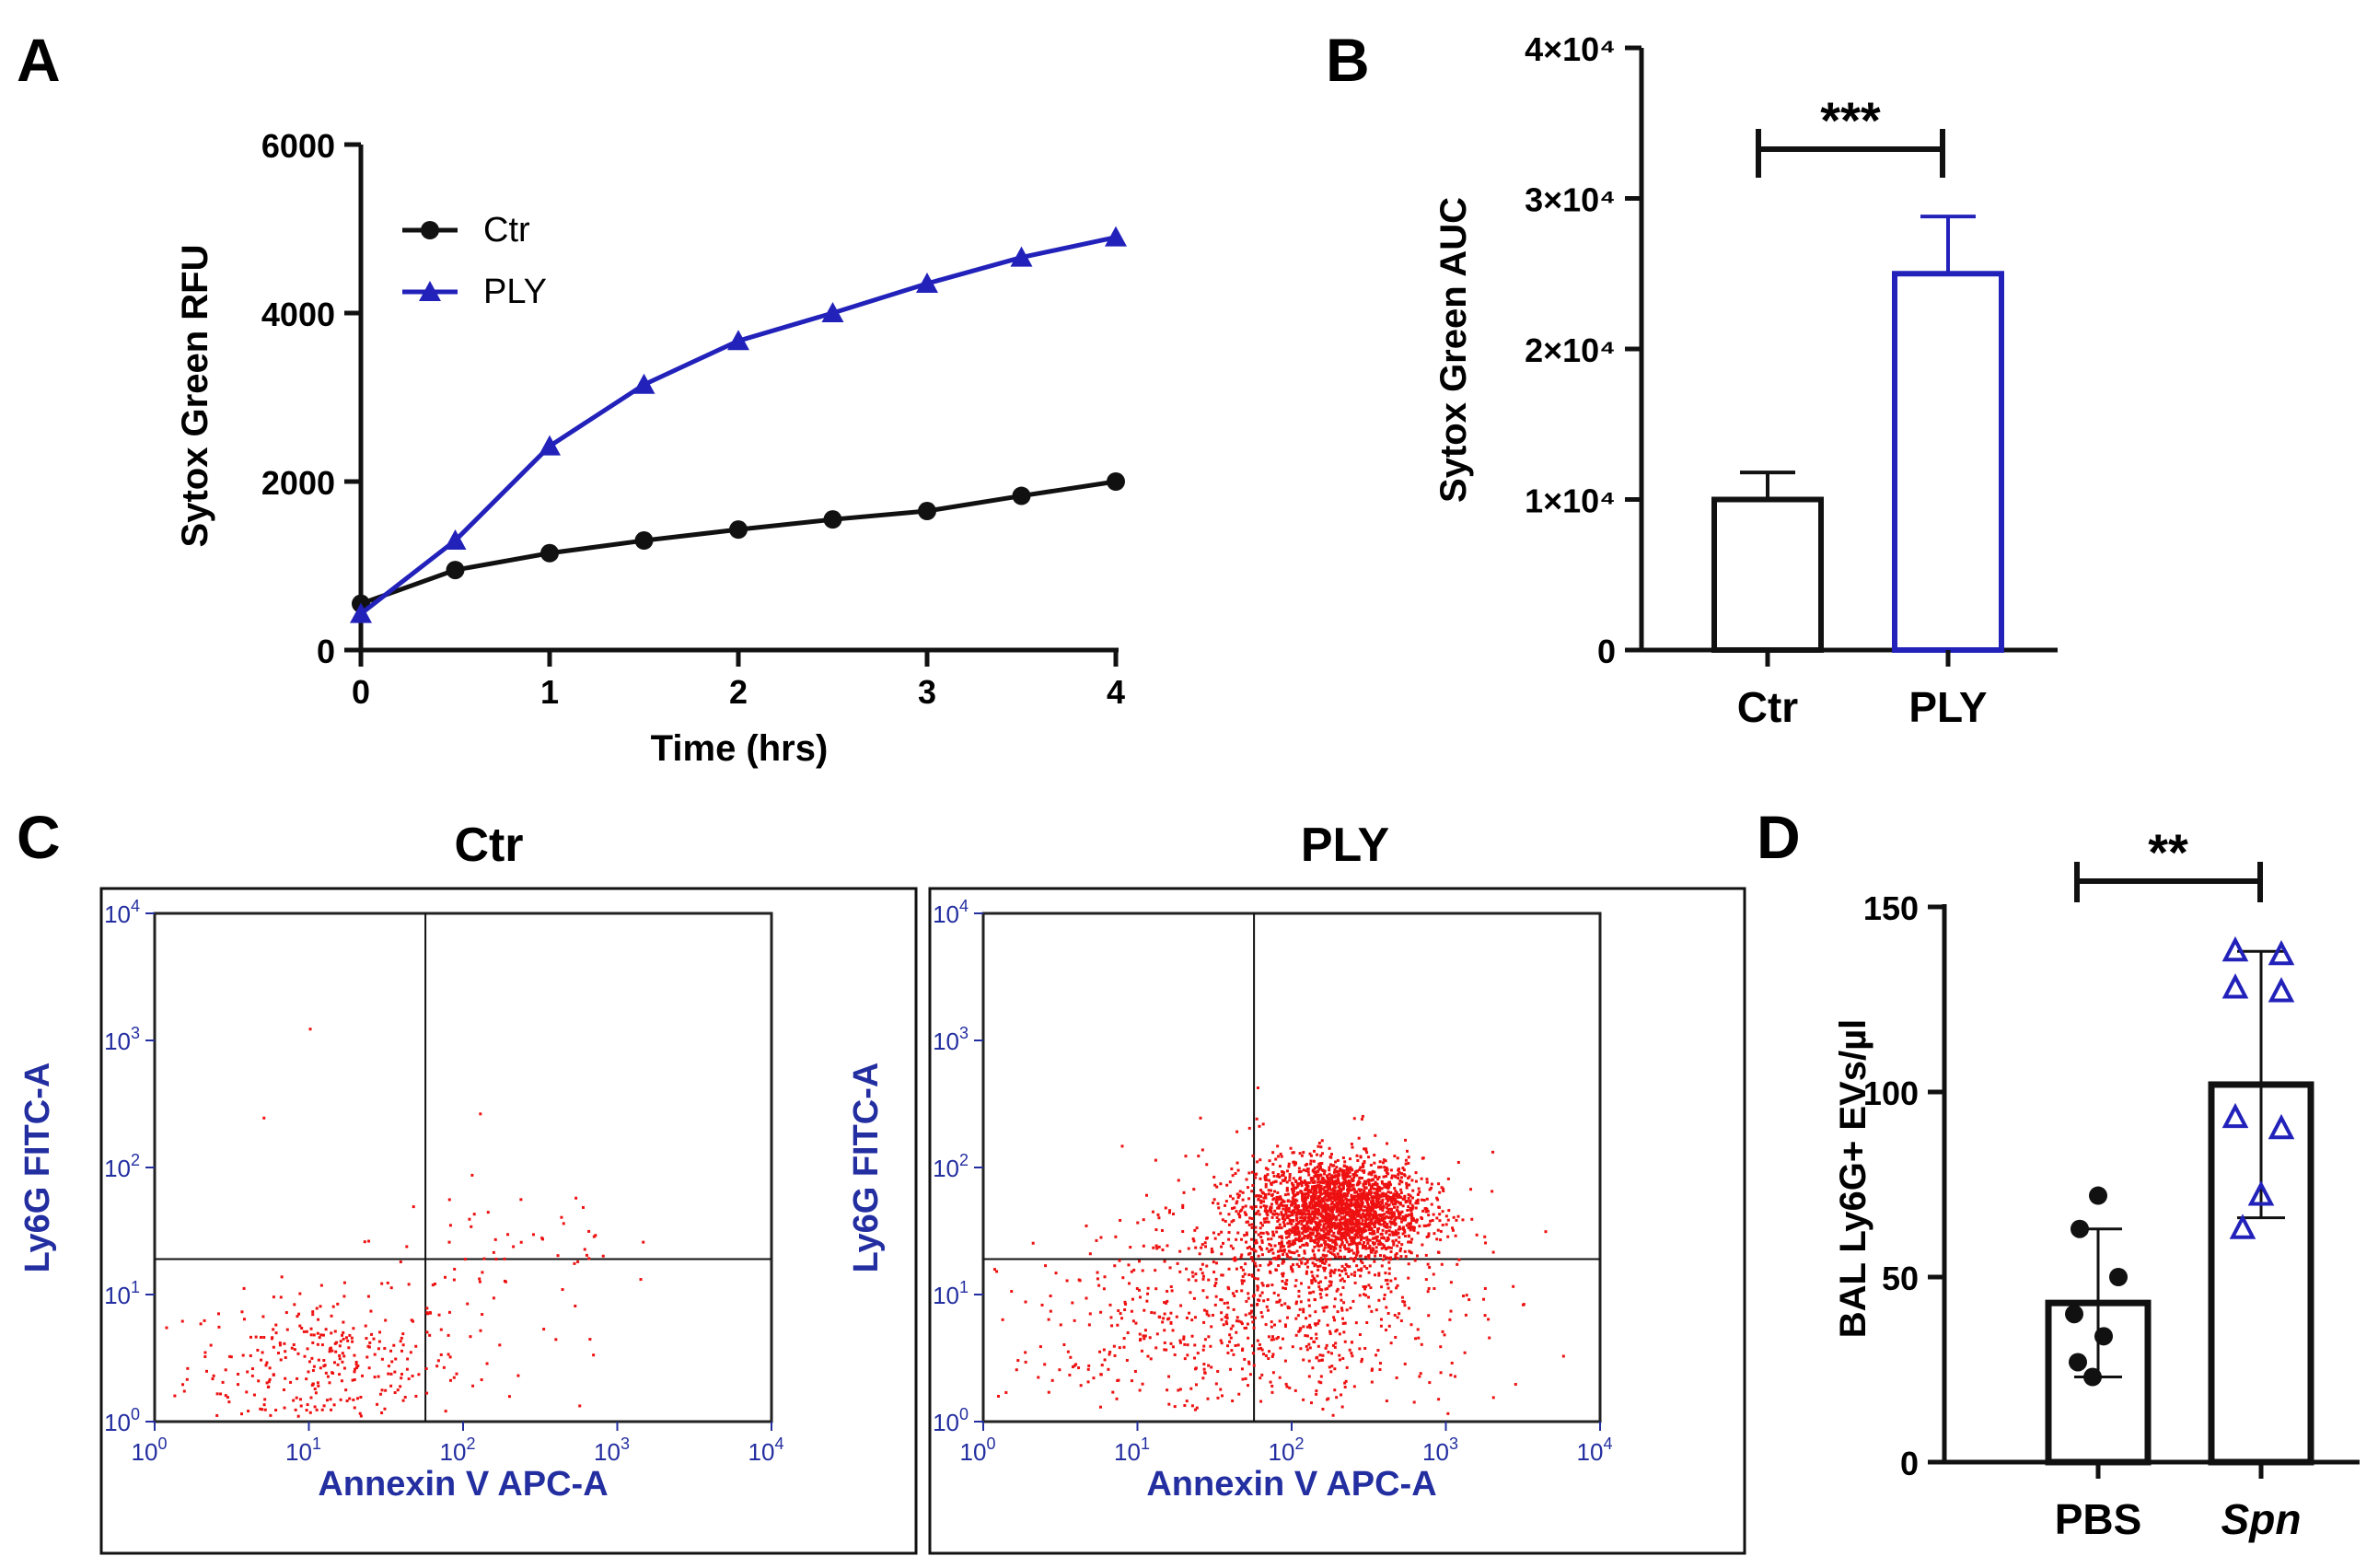  Describe the element at coordinates (951, 1039) in the screenshot. I see `flow-y-tick-label: 103` at that location.